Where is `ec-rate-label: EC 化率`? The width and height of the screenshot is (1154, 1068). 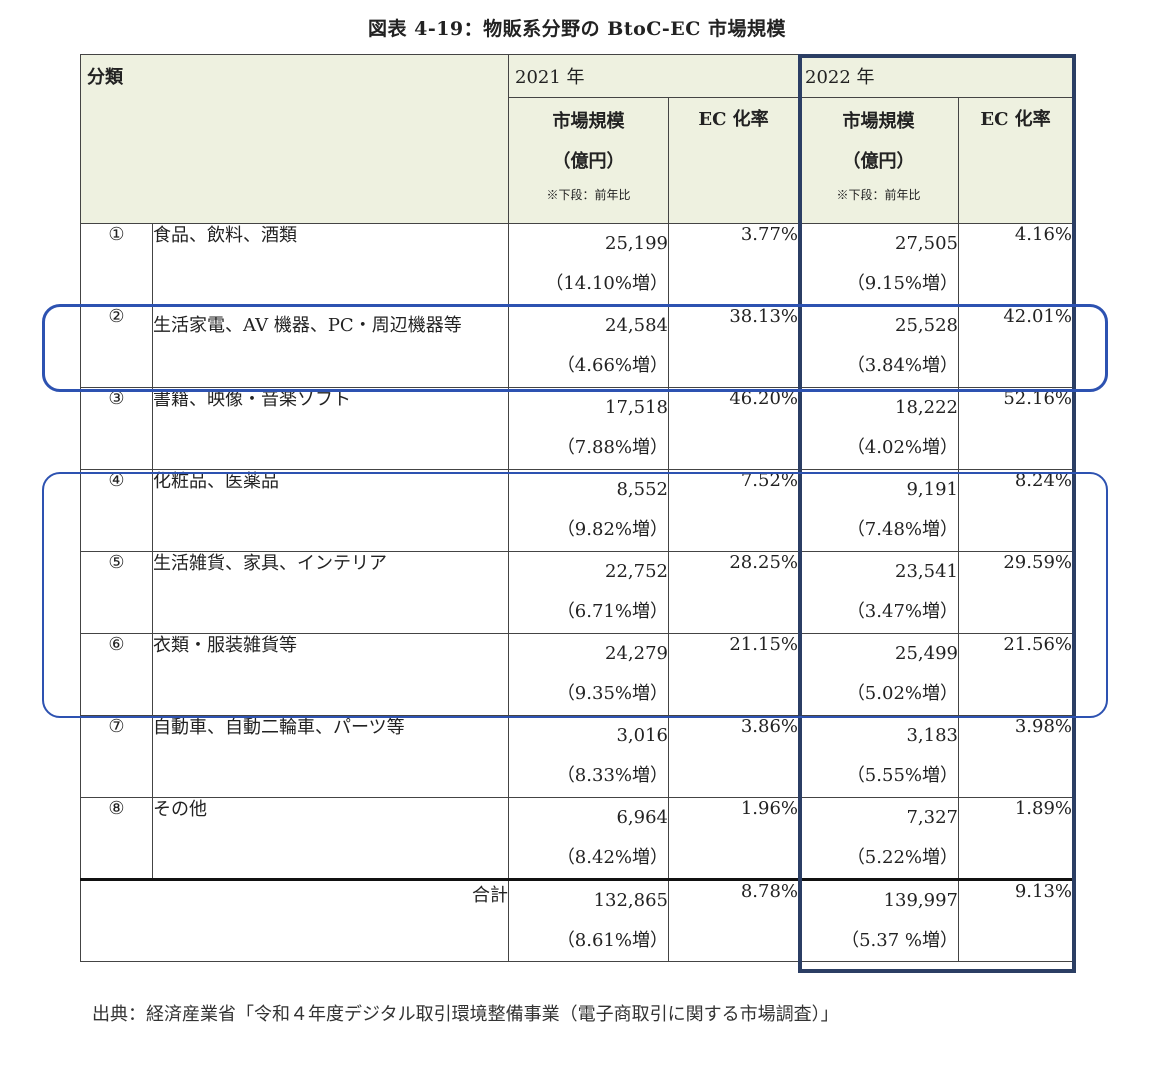 ec-rate-label: EC 化率 is located at coordinates (733, 119).